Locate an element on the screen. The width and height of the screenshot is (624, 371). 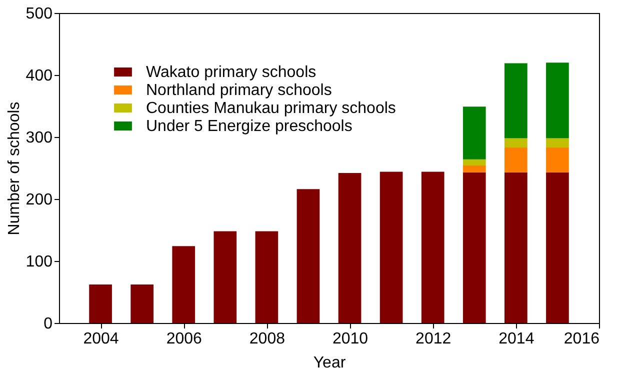
x-axis-title: Year is located at coordinates (329, 362).